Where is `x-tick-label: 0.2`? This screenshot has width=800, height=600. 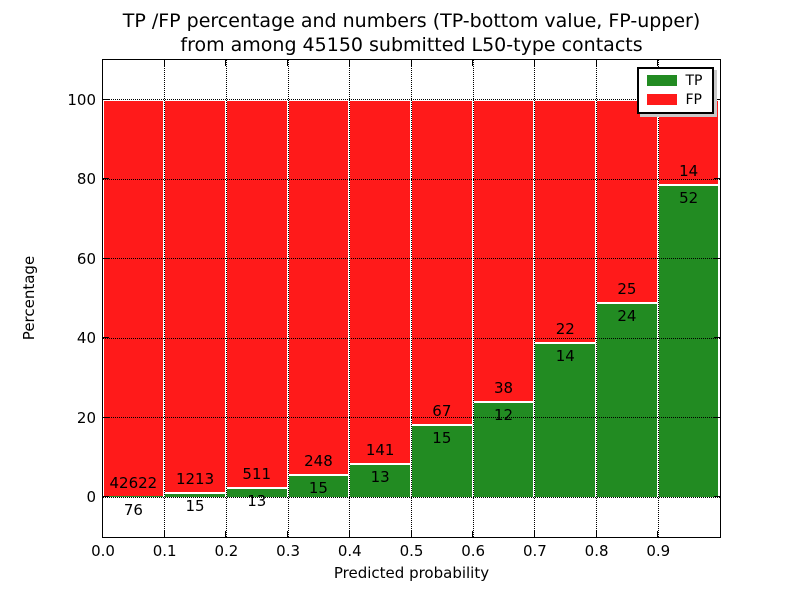 x-tick-label: 0.2 is located at coordinates (226, 551).